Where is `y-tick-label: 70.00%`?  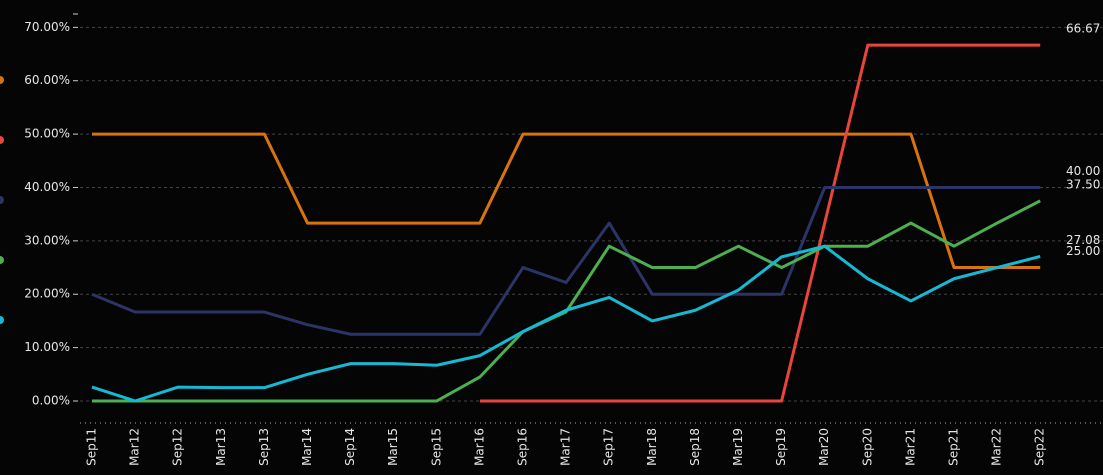 y-tick-label: 70.00% is located at coordinates (47, 27).